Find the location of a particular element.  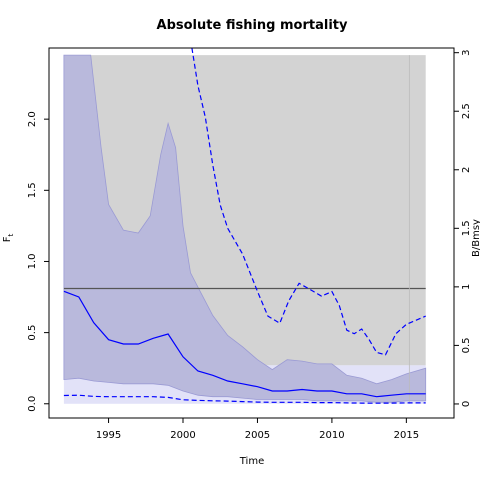

y-axis-right: 0 0.5 1 1.5 2 2.5 3 is located at coordinates (463, 228).